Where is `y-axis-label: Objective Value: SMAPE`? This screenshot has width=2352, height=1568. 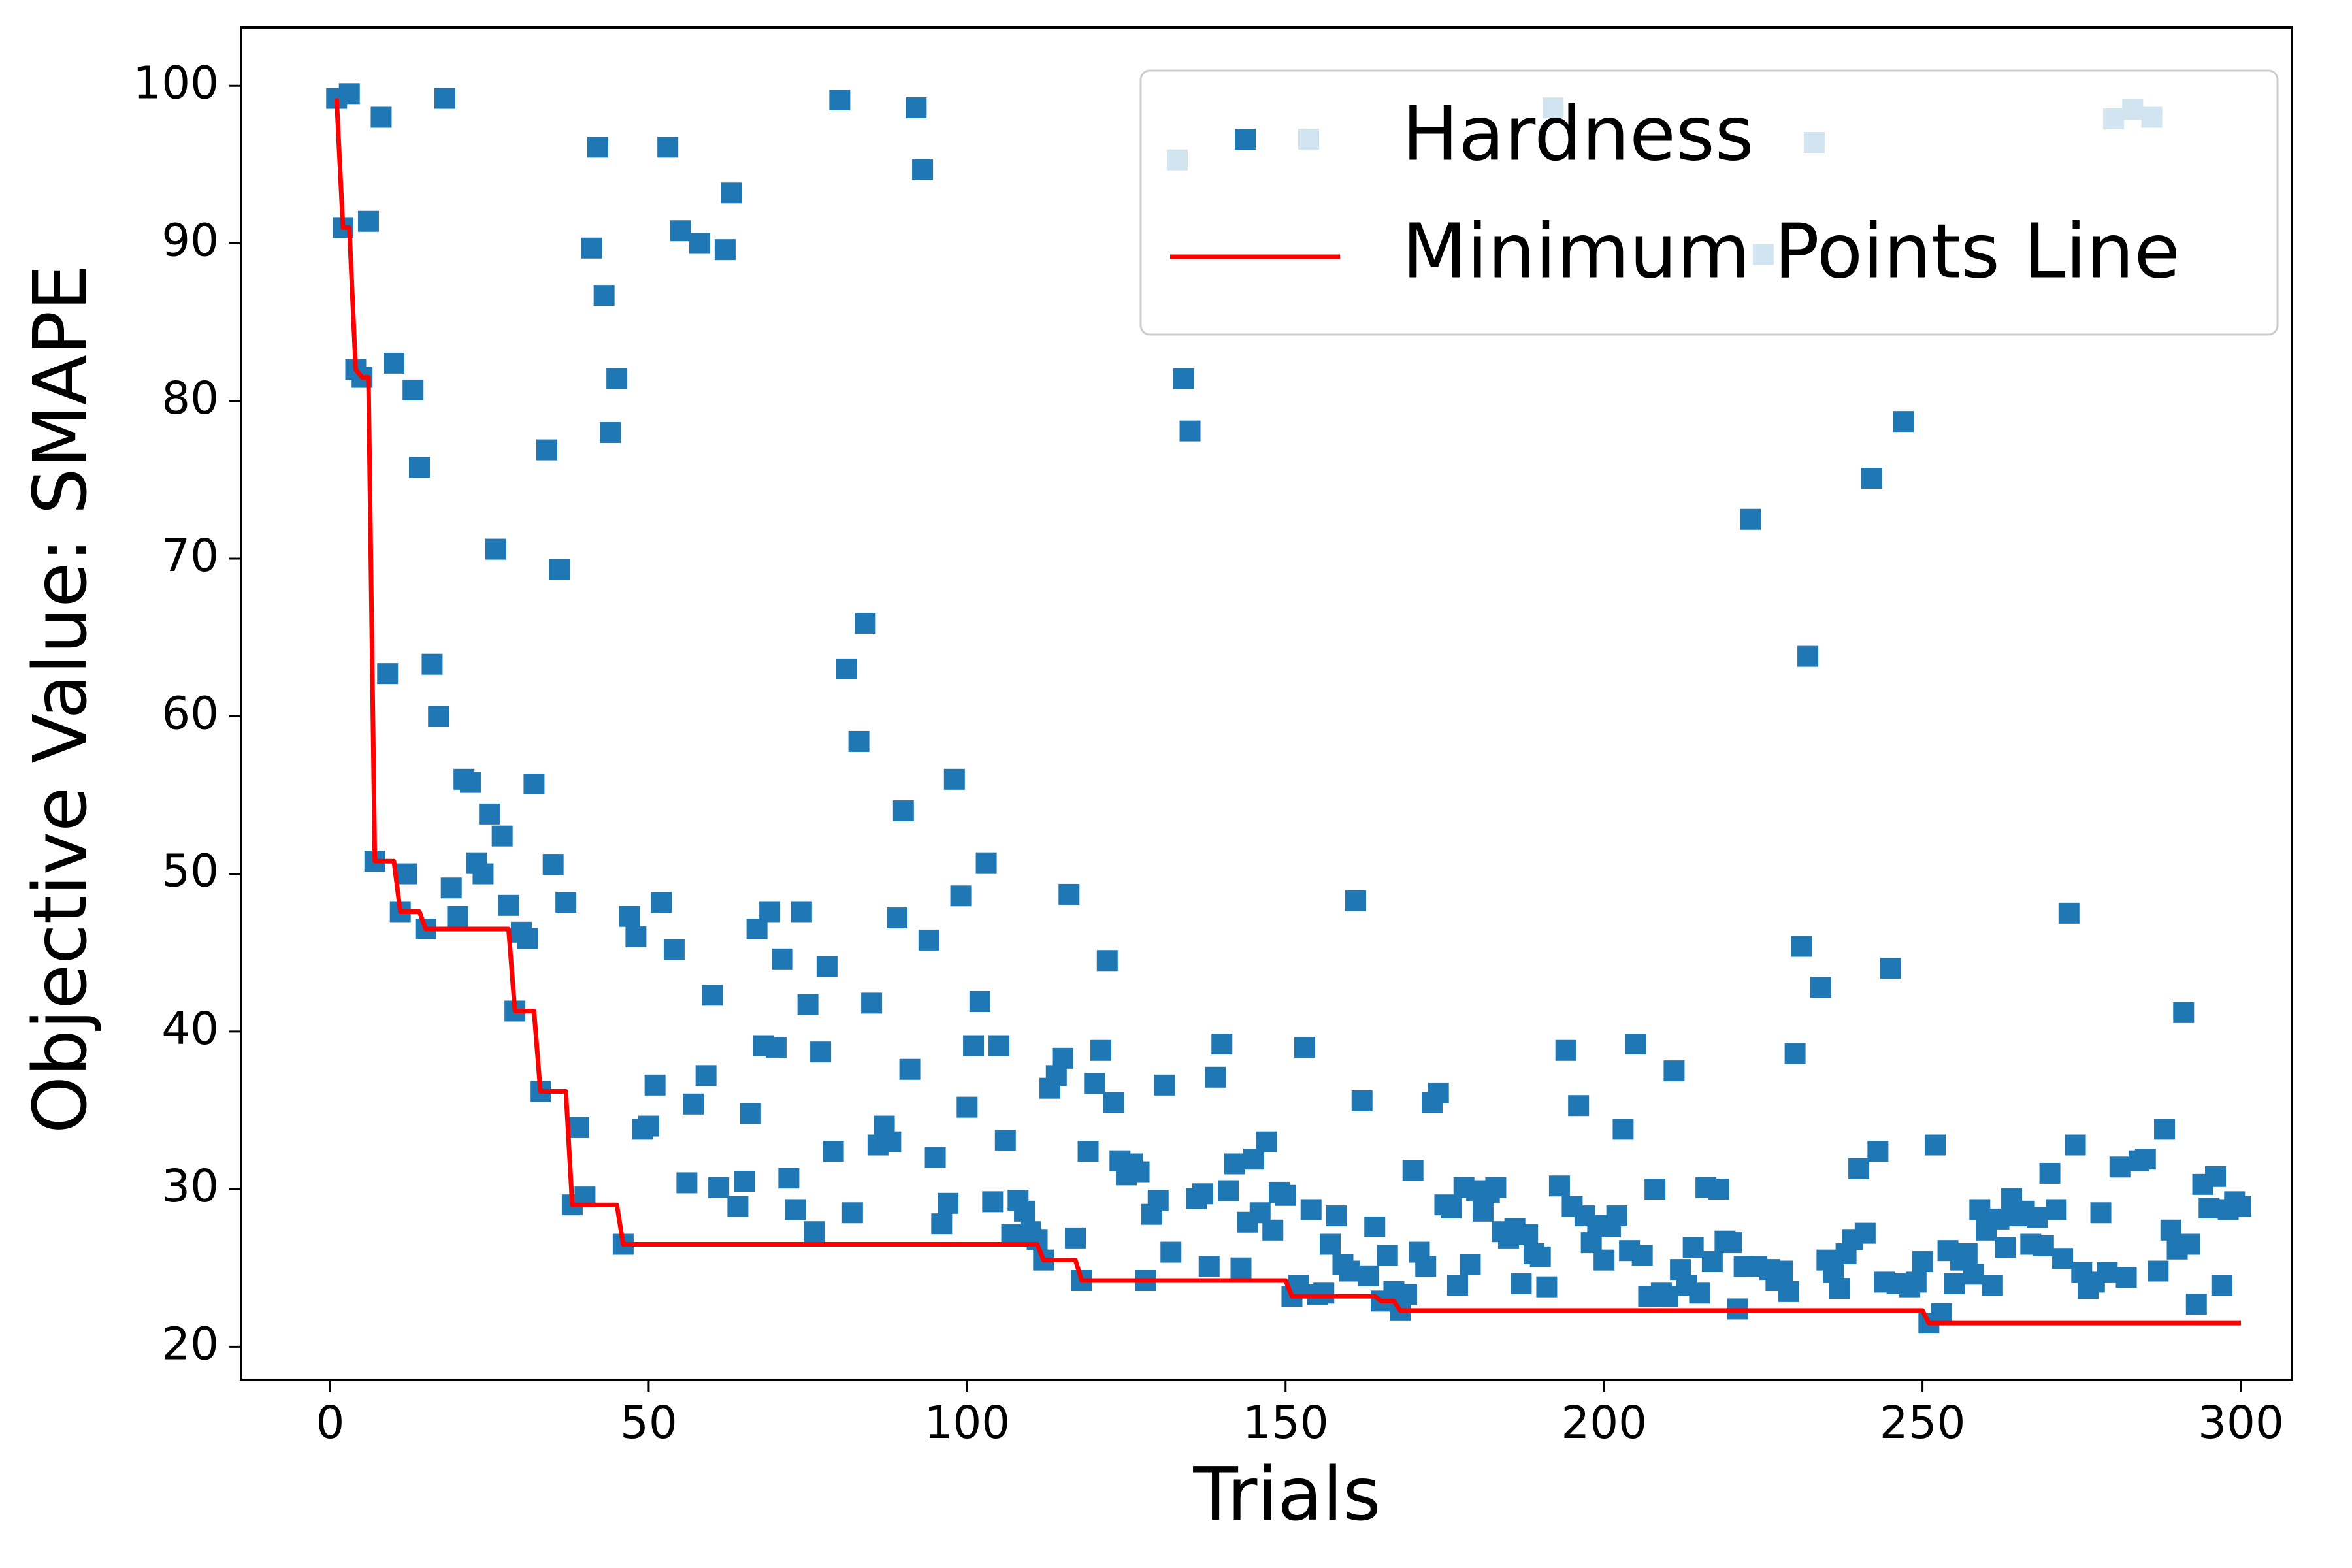 y-axis-label: Objective Value: SMAPE is located at coordinates (60, 699).